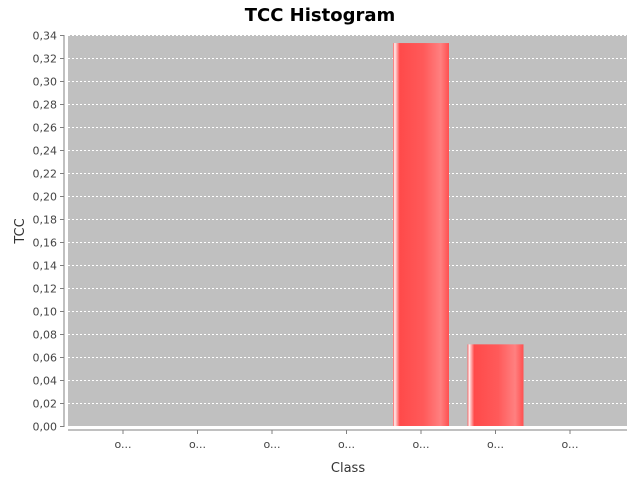 The image size is (640, 480). I want to click on y-tick-label: 0,18, so click(45, 220).